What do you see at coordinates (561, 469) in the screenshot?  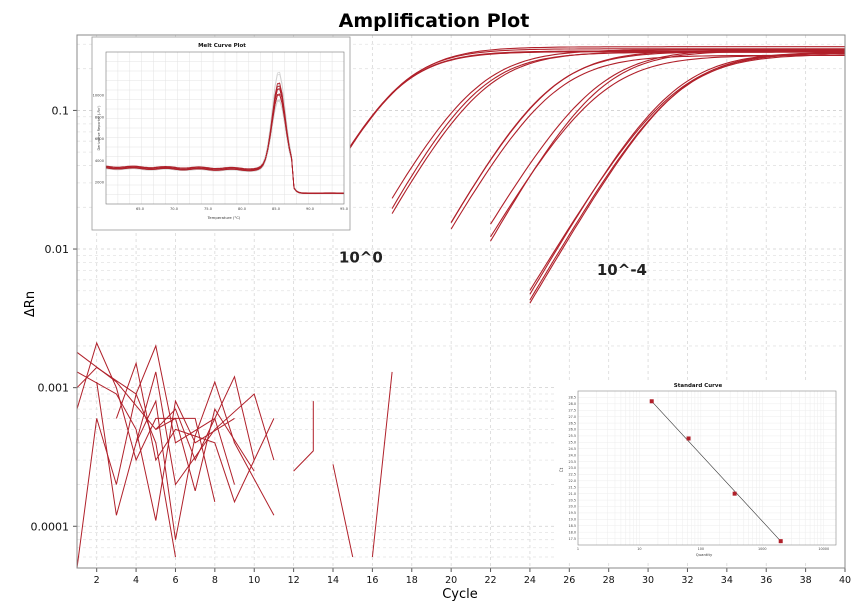 I see `standard-y-label: Ct` at bounding box center [561, 469].